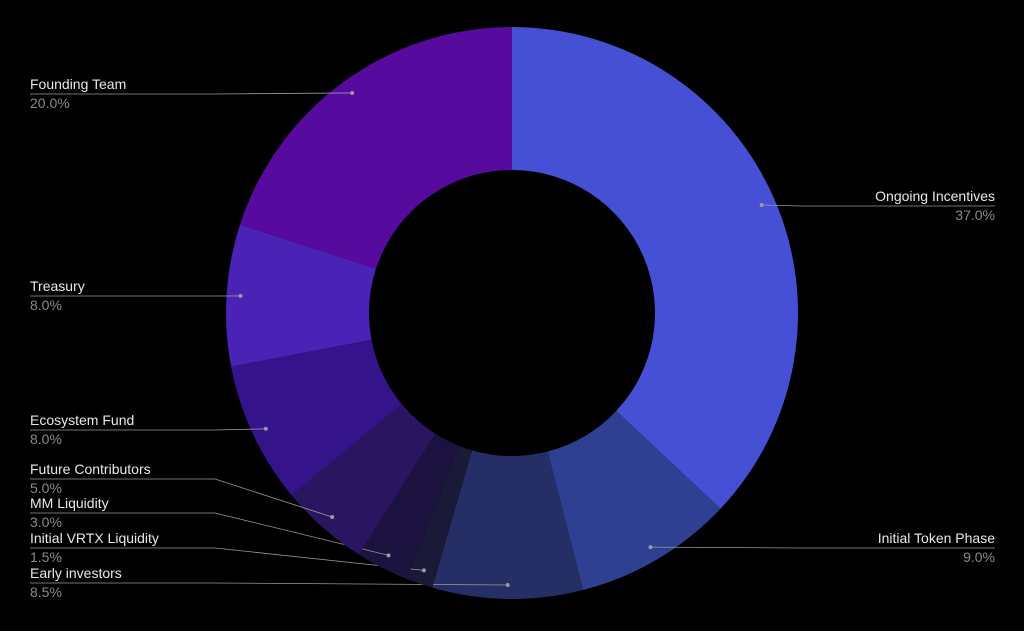 This screenshot has height=631, width=1024. What do you see at coordinates (57, 286) in the screenshot?
I see `slice-label: Treasury` at bounding box center [57, 286].